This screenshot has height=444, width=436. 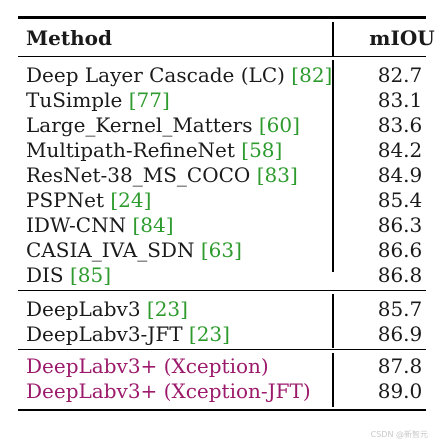 I want to click on table-row: DeepLabv3 [23] 85.7, so click(x=226, y=309).